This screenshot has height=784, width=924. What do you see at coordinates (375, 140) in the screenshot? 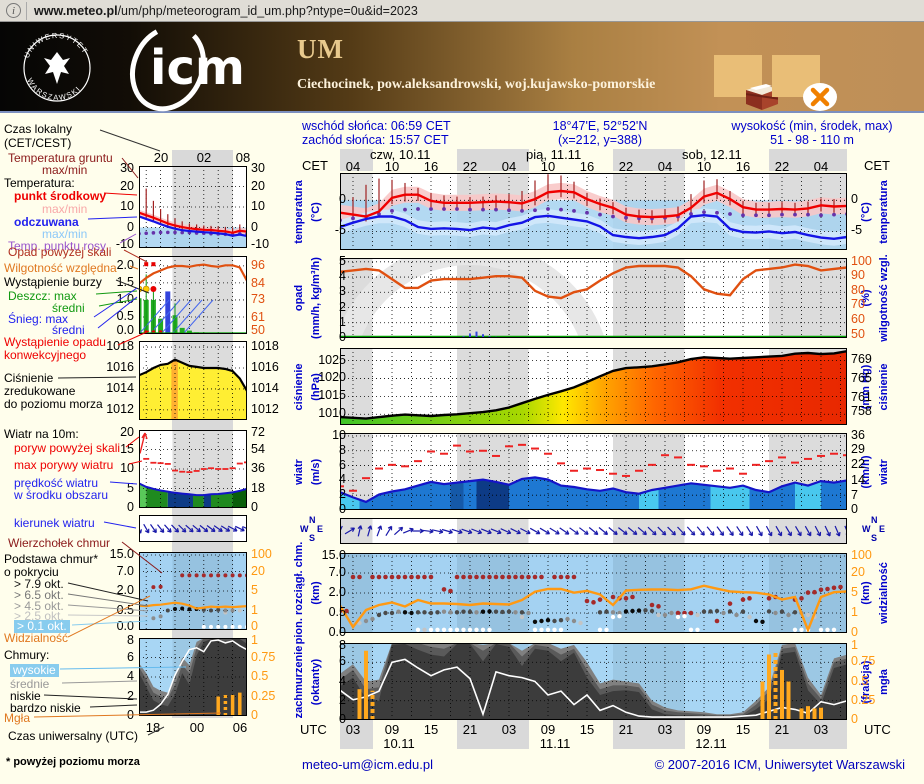
I see `sunset-text: zachód słońca: 15:57 CET` at bounding box center [375, 140].